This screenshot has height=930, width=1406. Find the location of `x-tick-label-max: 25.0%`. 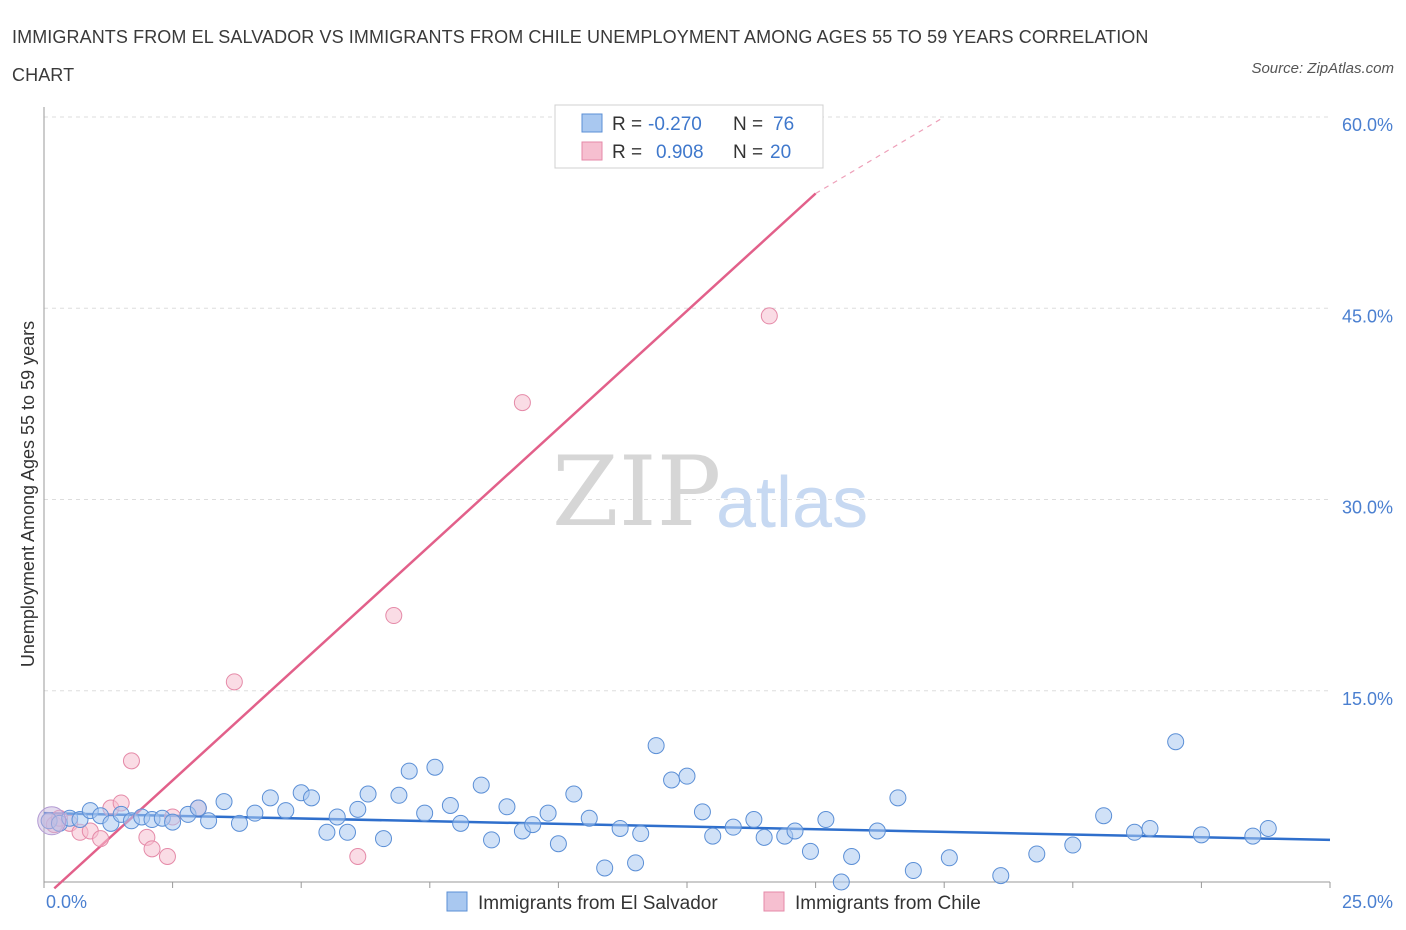

x-tick-label-max: 25.0% is located at coordinates (1367, 902).